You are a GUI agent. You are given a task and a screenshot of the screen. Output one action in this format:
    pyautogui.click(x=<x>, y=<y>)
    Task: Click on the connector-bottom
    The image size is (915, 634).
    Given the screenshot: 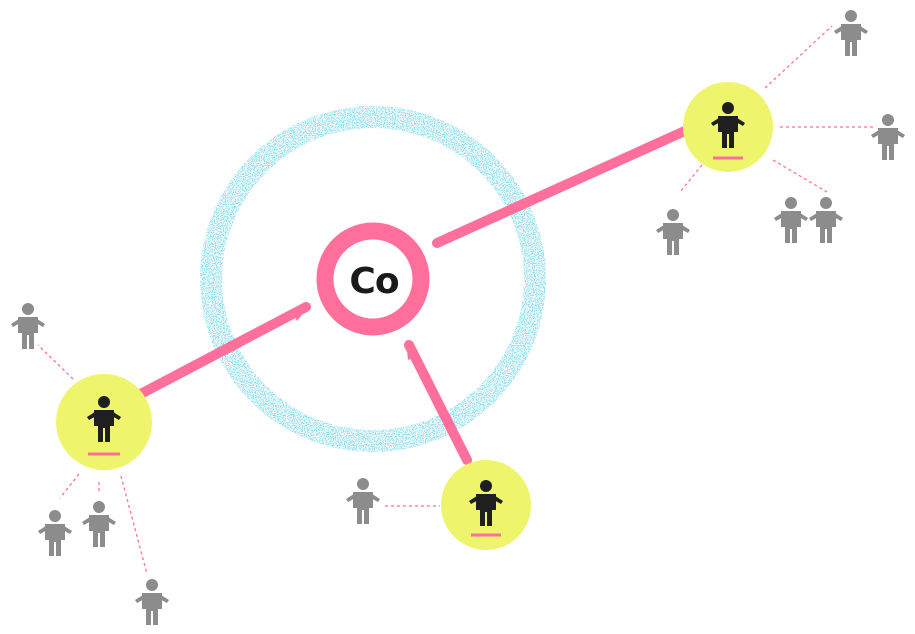 What is the action you would take?
    pyautogui.click(x=438, y=402)
    